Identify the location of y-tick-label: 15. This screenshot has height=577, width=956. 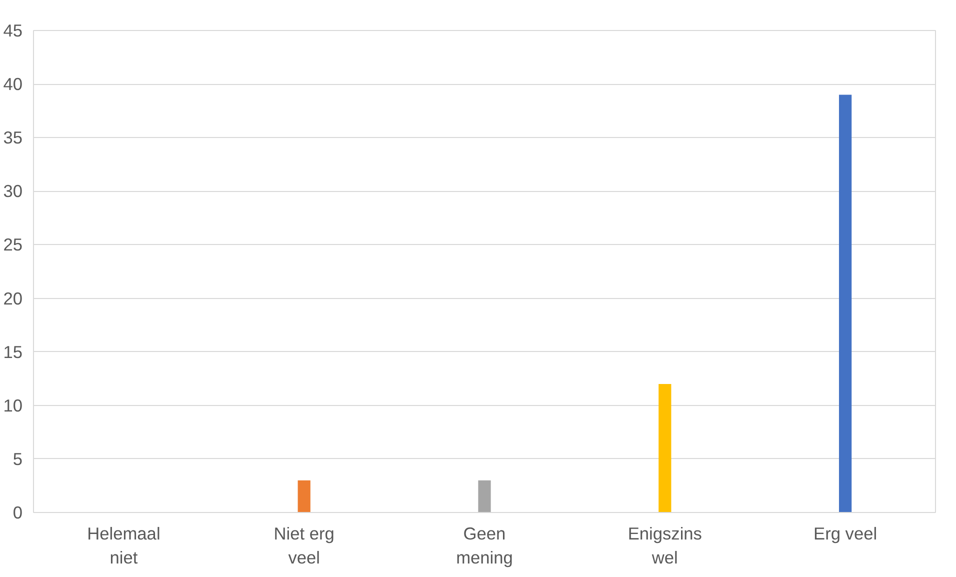
(13, 352).